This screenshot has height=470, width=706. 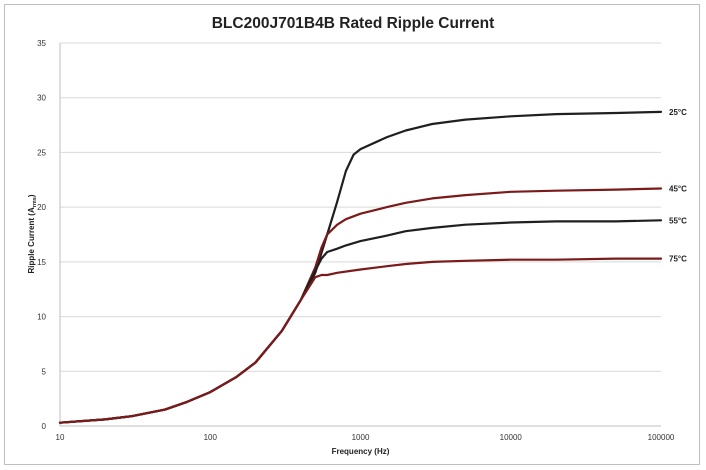 What do you see at coordinates (678, 220) in the screenshot?
I see `series-label-2: 55°C` at bounding box center [678, 220].